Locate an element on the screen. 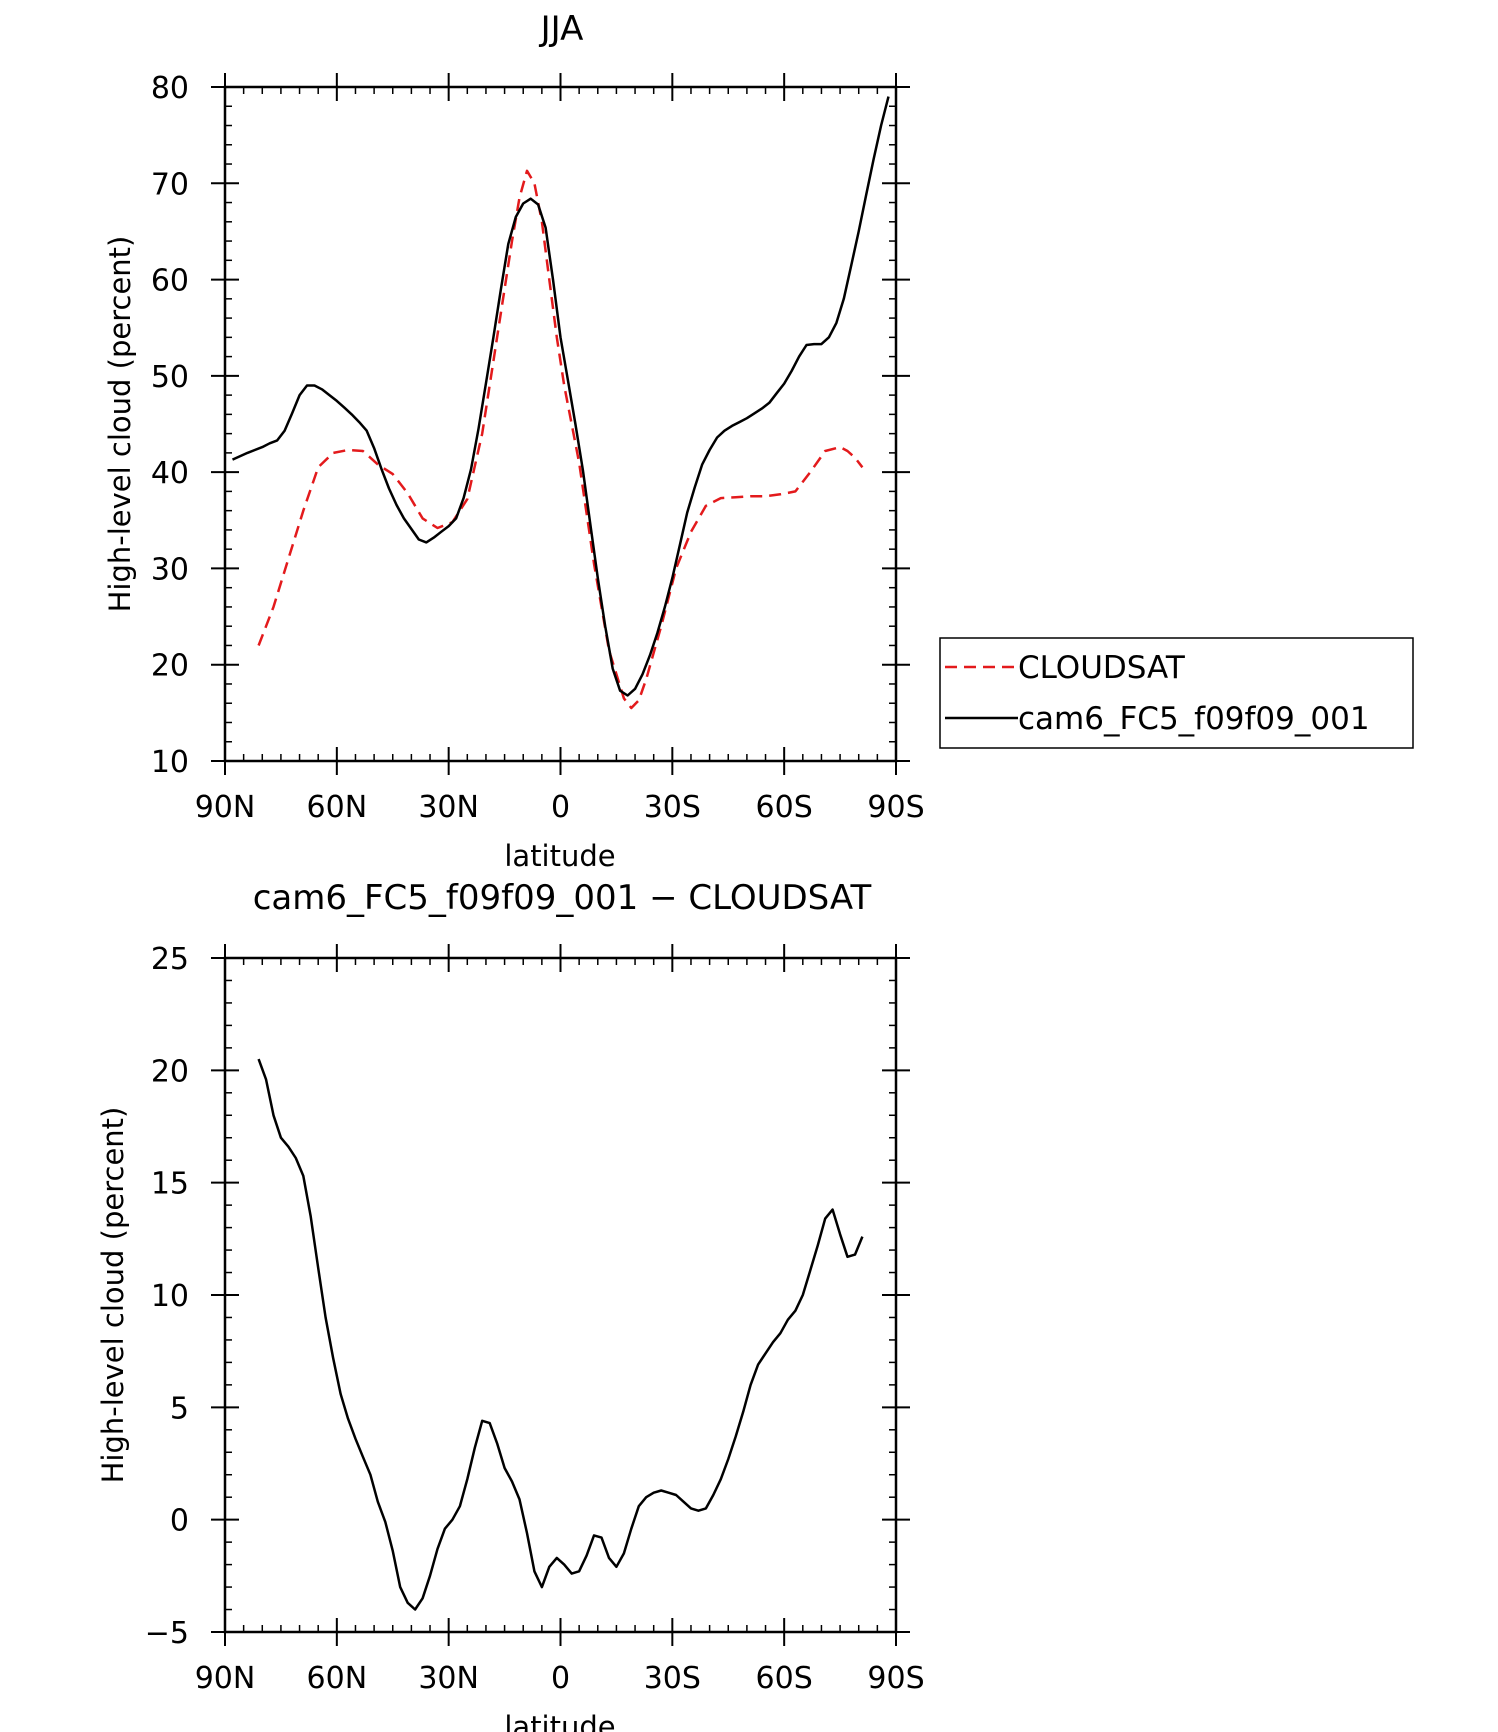 The height and width of the screenshot is (1732, 1498). y-tick-label: −5 is located at coordinates (167, 1633).